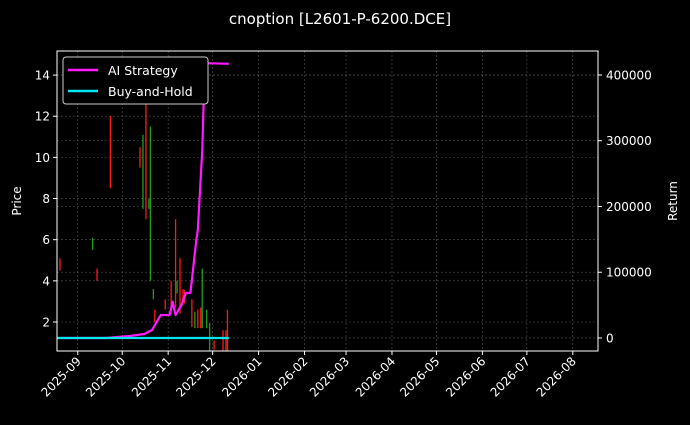 The height and width of the screenshot is (425, 690). Describe the element at coordinates (629, 273) in the screenshot. I see `y-tick-label-right: 100000` at that location.